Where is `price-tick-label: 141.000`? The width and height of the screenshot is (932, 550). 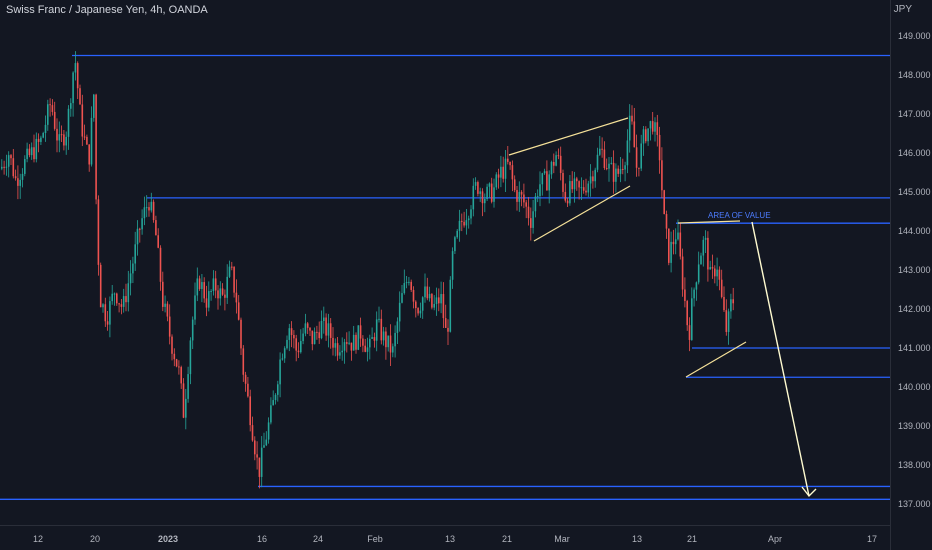 price-tick-label: 141.000 is located at coordinates (914, 348).